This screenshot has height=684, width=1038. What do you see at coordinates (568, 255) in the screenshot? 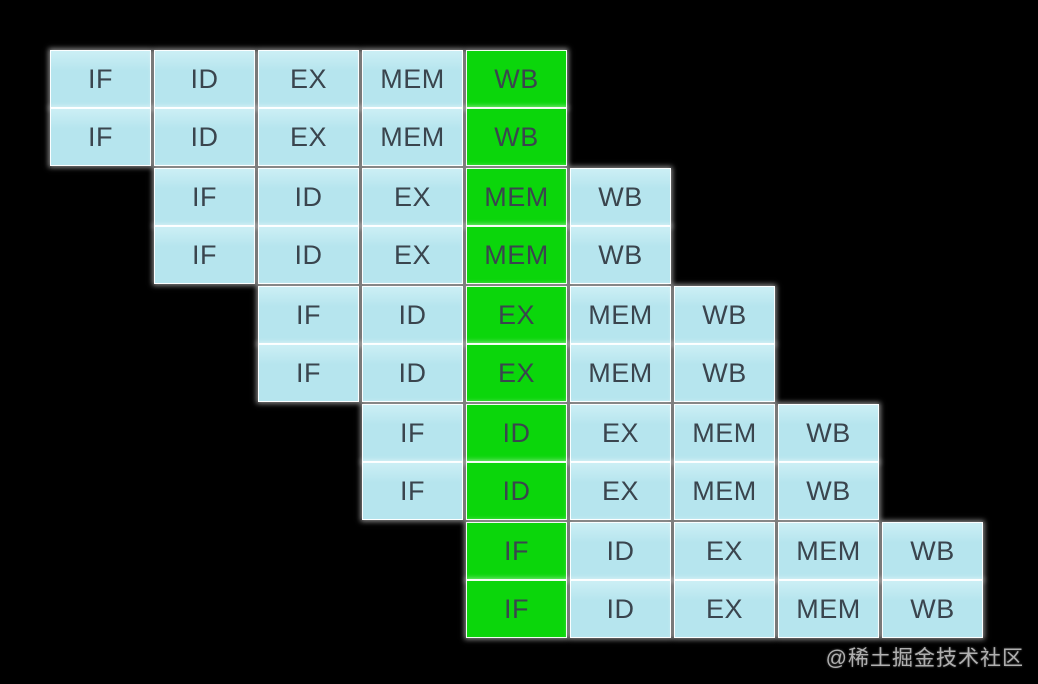
I see `pipeline-row-4: IF ID EX MEM WB` at bounding box center [568, 255].